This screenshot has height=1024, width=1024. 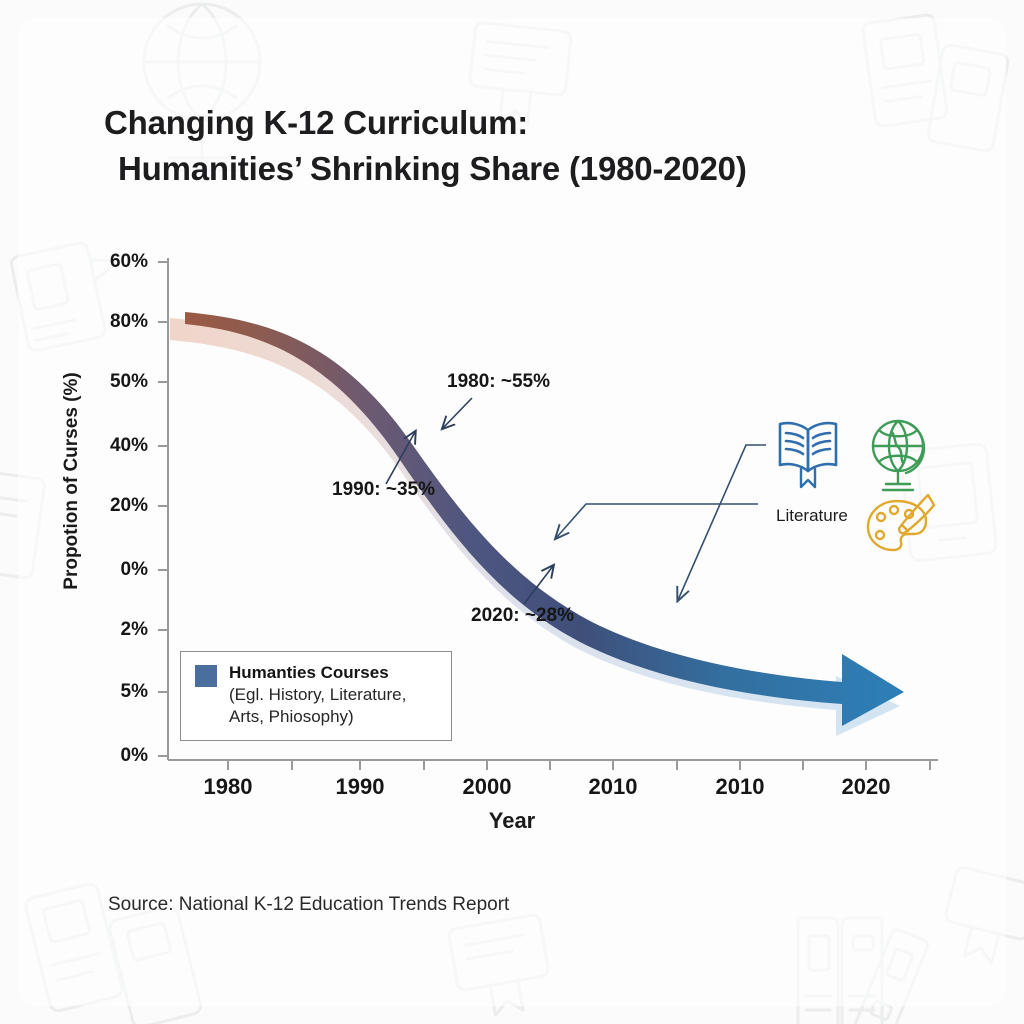 What do you see at coordinates (71, 481) in the screenshot?
I see `y-axis-title: Propotion of Curses (%)` at bounding box center [71, 481].